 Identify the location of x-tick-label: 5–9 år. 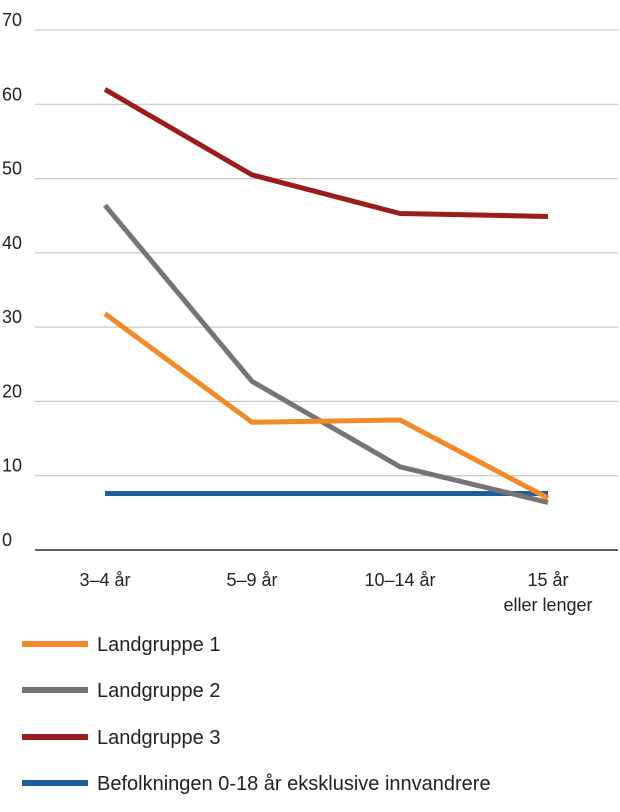
(251, 580).